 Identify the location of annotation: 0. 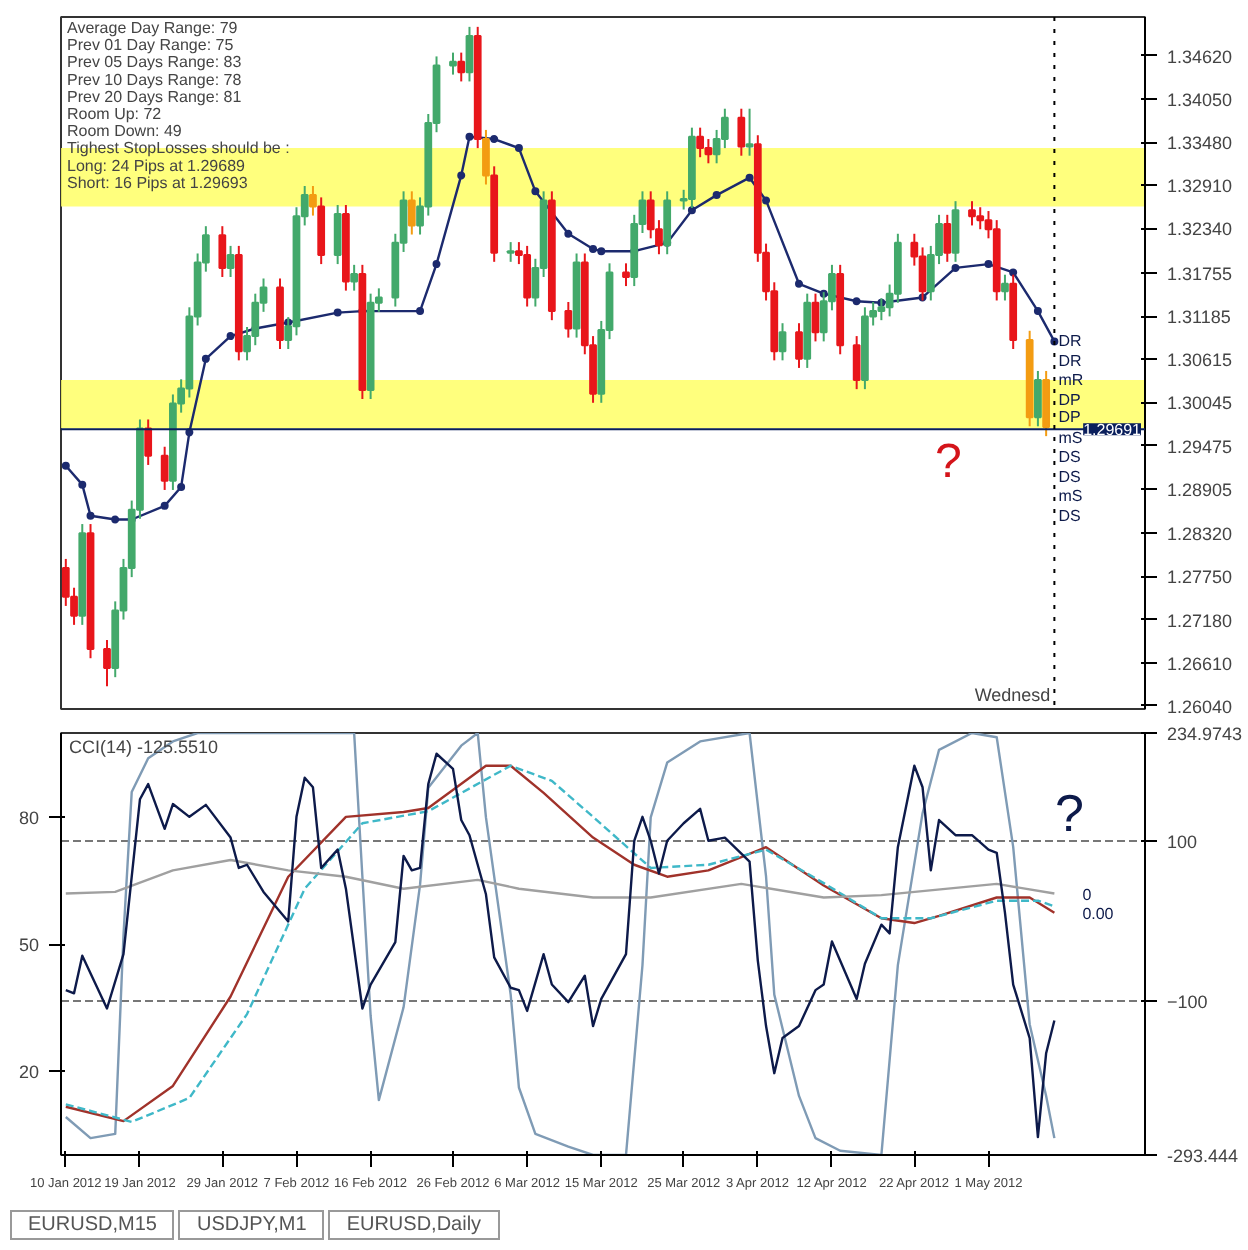
(1087, 894).